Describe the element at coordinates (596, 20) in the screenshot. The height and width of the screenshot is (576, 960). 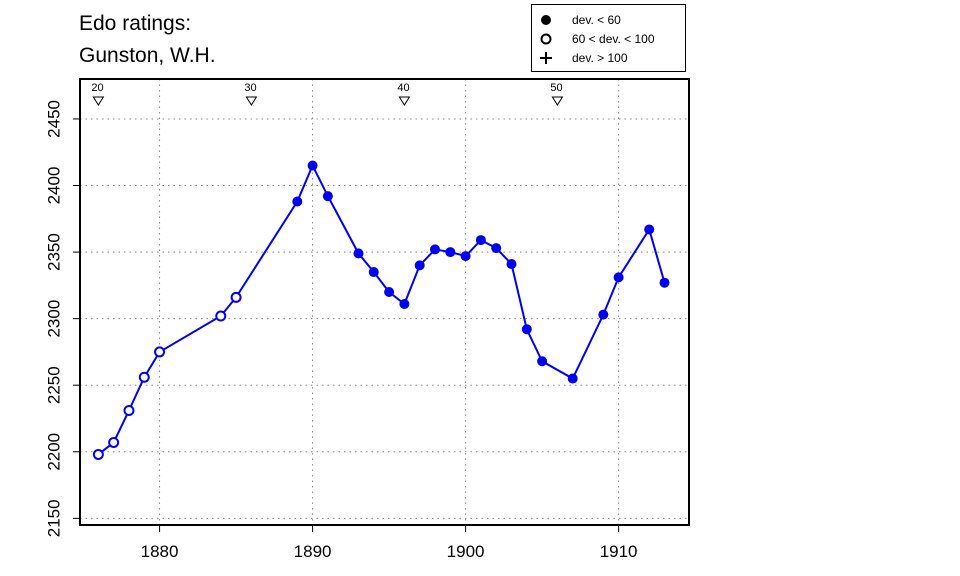
I see `legend-label: dev. < 60` at that location.